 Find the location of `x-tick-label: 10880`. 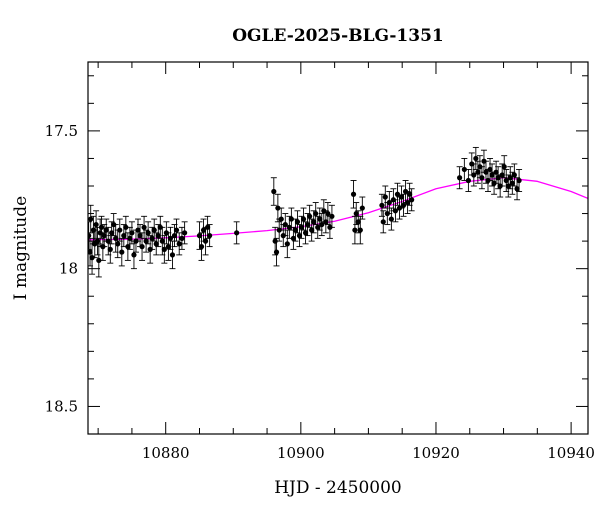

x-tick-label: 10880 is located at coordinates (166, 453).